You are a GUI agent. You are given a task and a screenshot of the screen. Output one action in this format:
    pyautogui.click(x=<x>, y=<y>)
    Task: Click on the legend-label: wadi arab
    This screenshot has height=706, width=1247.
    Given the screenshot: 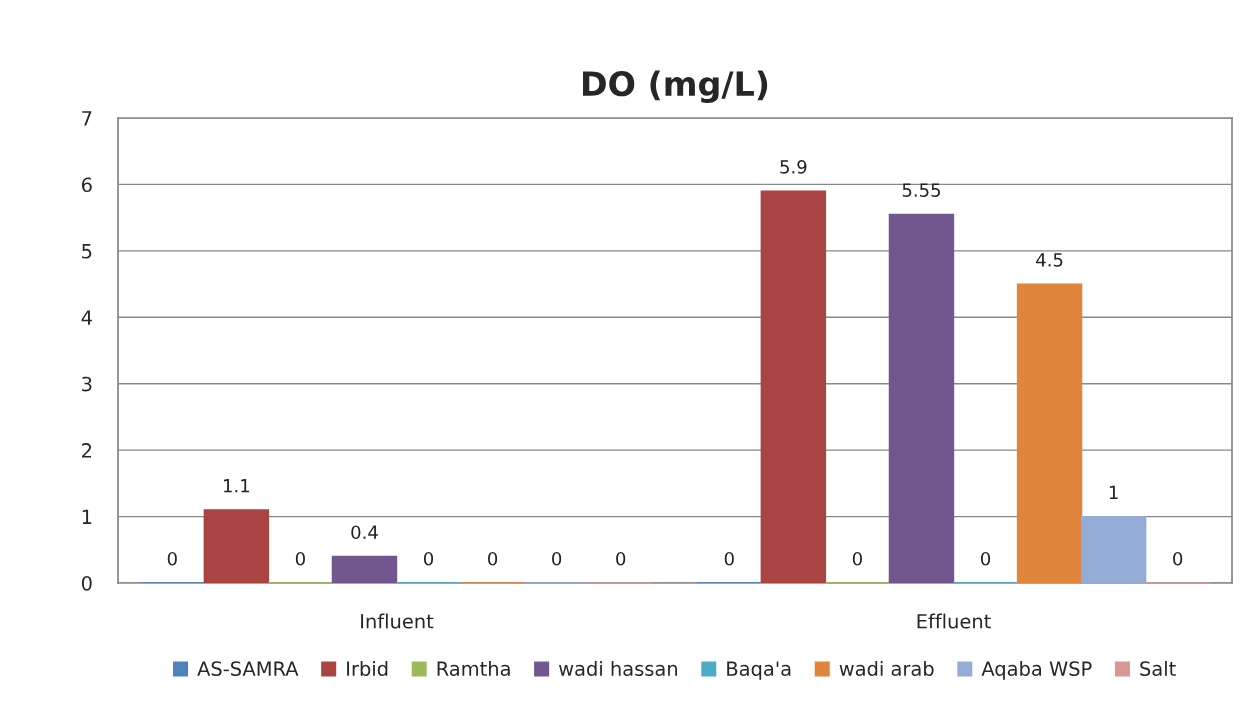 What is the action you would take?
    pyautogui.click(x=886, y=668)
    